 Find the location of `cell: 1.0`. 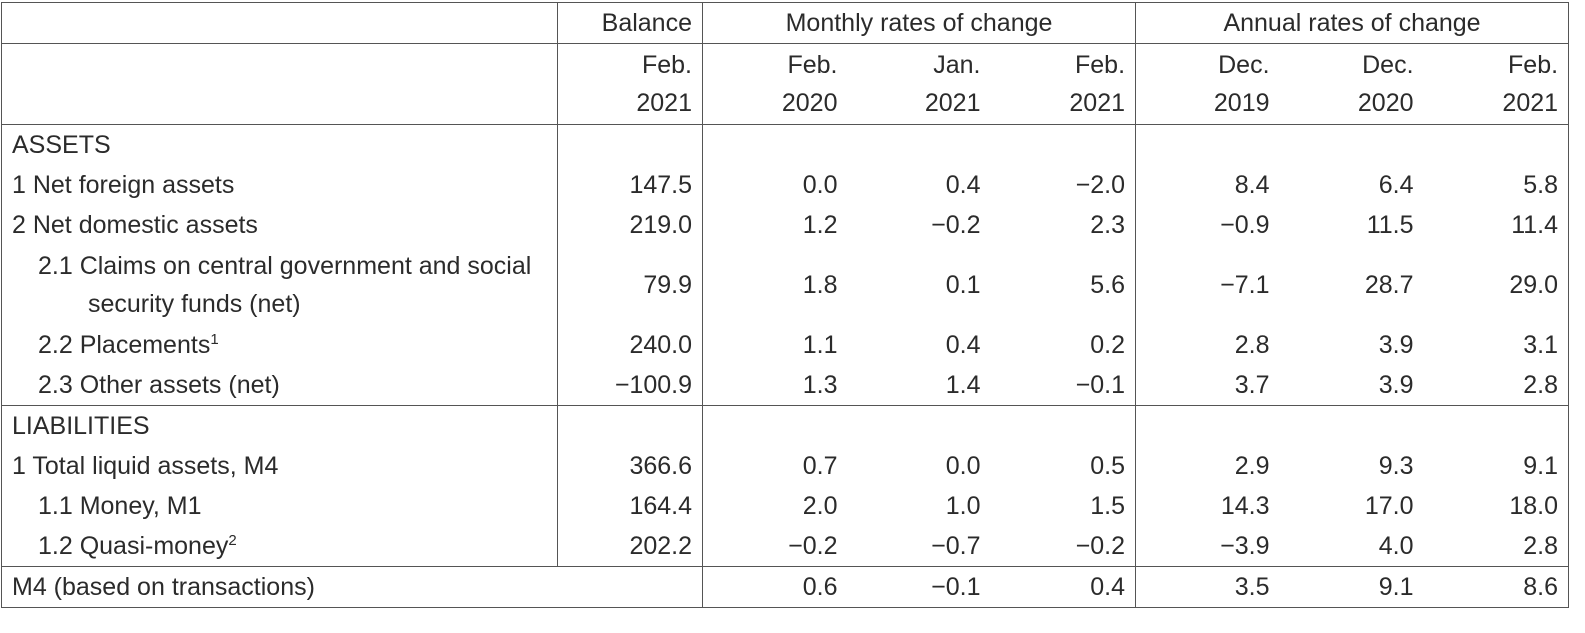

cell: 1.0 is located at coordinates (963, 506).